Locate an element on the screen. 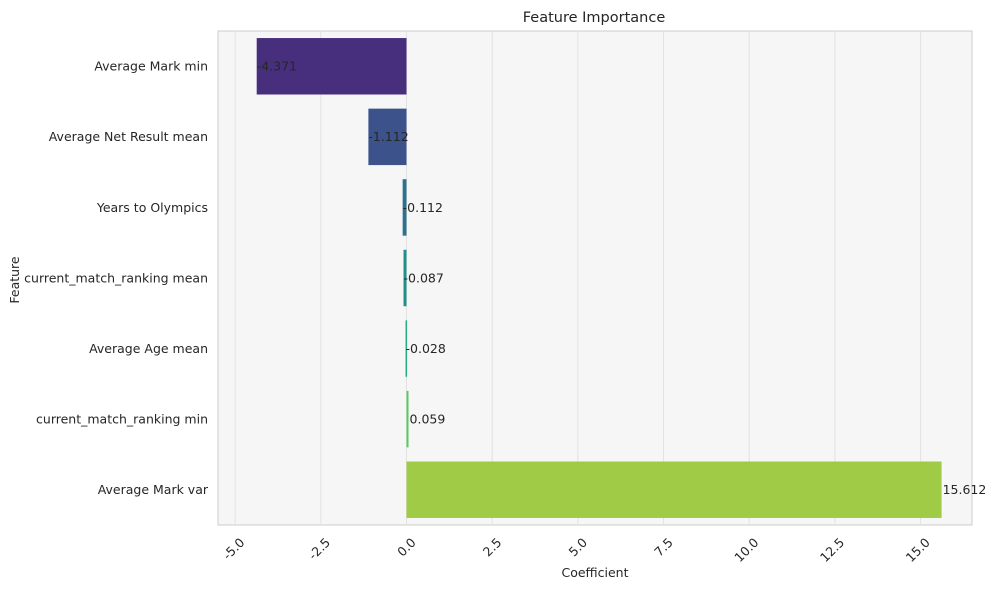 The width and height of the screenshot is (990, 590). bar-value-label: 15.612 is located at coordinates (965, 489).